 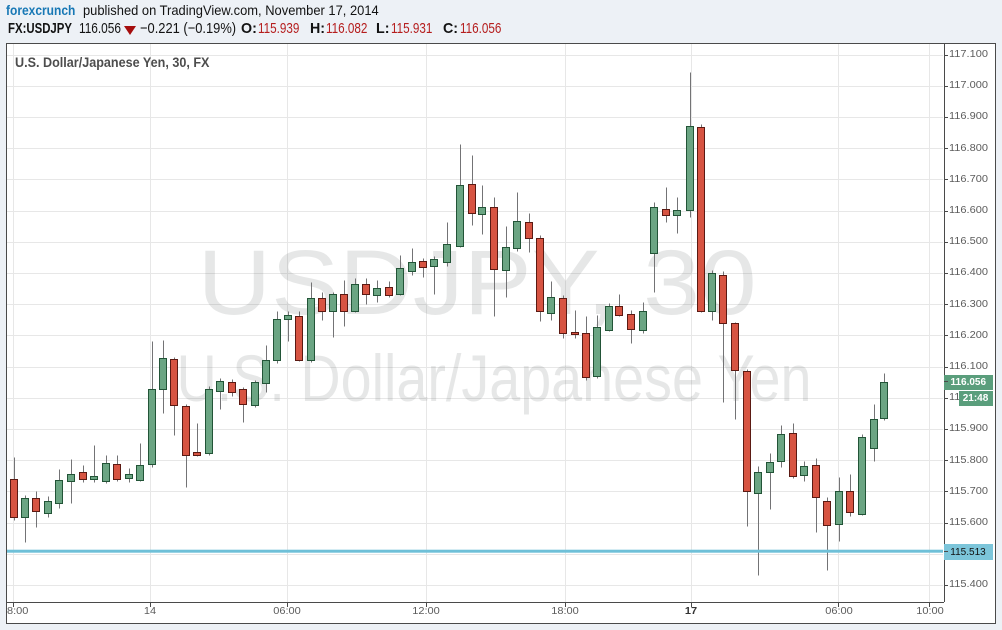 What do you see at coordinates (494, 378) in the screenshot?
I see `svg-text: U.S. Dollar/Japanese Yen` at bounding box center [494, 378].